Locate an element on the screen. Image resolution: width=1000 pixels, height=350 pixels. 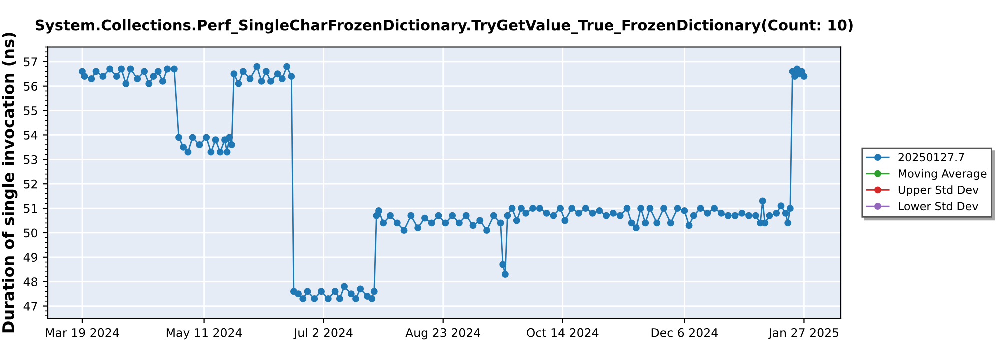
x-tick-label: Mar 19 2024 is located at coordinates (83, 333).